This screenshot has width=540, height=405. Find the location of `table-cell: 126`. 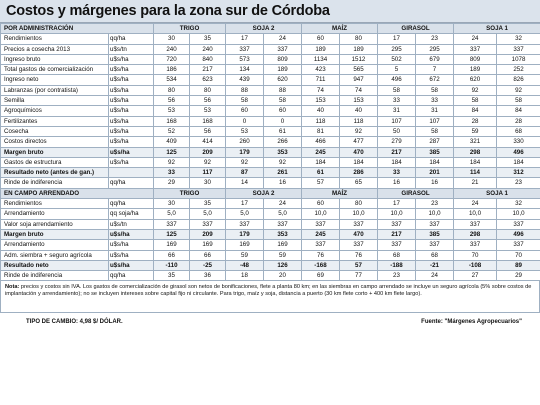

table-cell: 126 is located at coordinates (282, 265).